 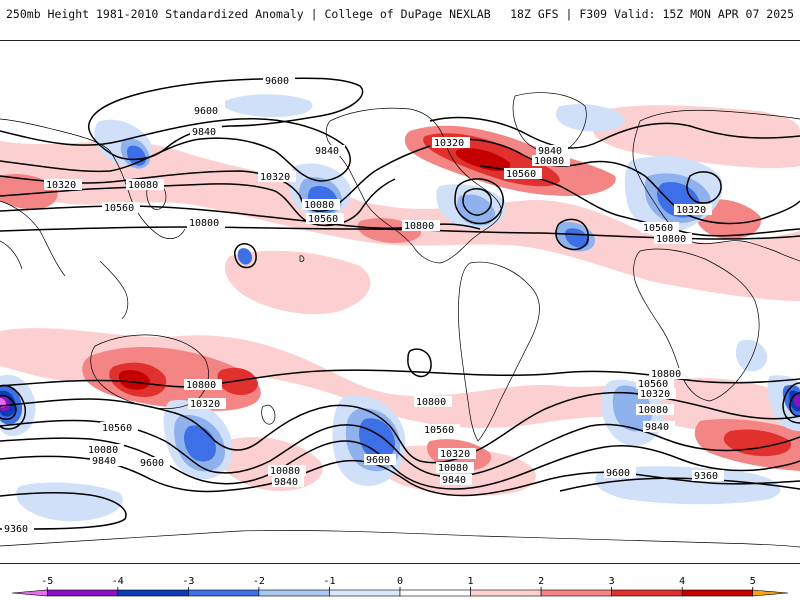 I want to click on colorbar-ticks: -5 -4 -3 -2 -1 0 1 2 3 4 5, so click(x=398, y=583).